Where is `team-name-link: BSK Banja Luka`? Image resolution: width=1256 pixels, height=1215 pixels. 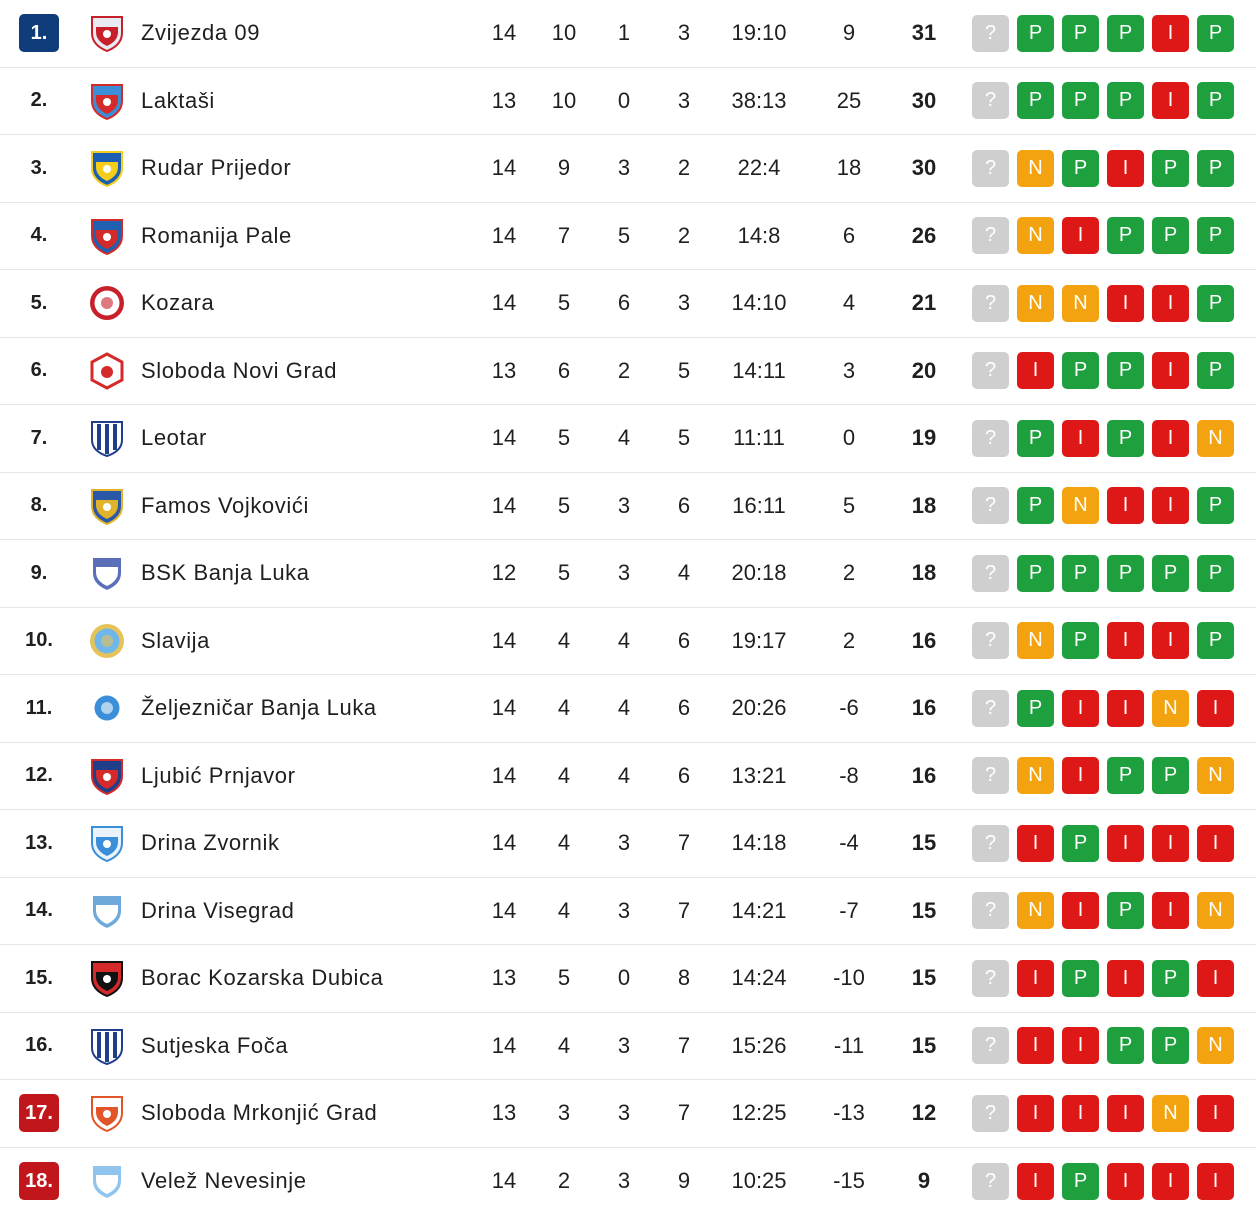
team-name-link: BSK Banja Luka is located at coordinates (306, 573).